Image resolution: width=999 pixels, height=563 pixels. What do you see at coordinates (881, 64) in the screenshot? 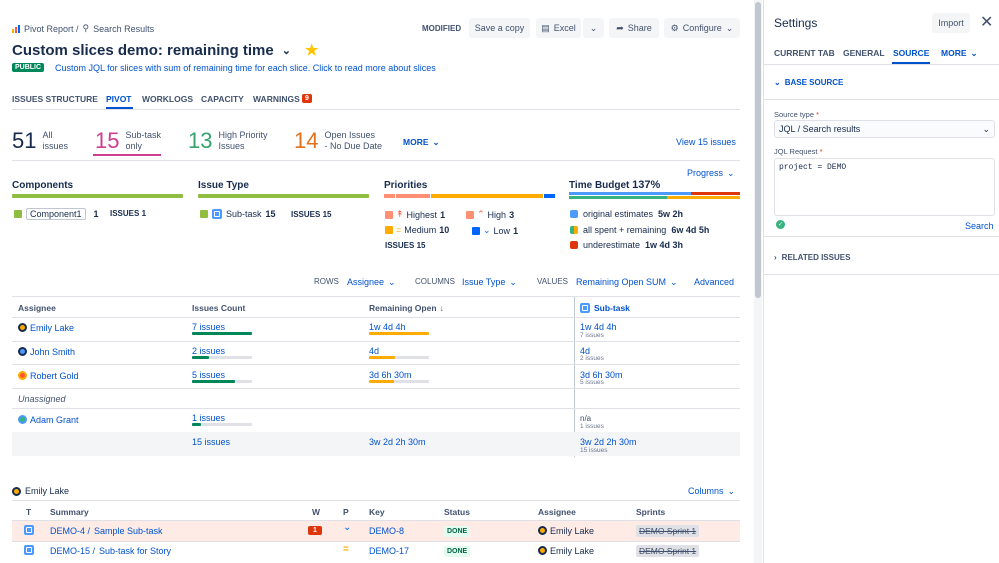
I see `settings-tabs-line` at bounding box center [881, 64].